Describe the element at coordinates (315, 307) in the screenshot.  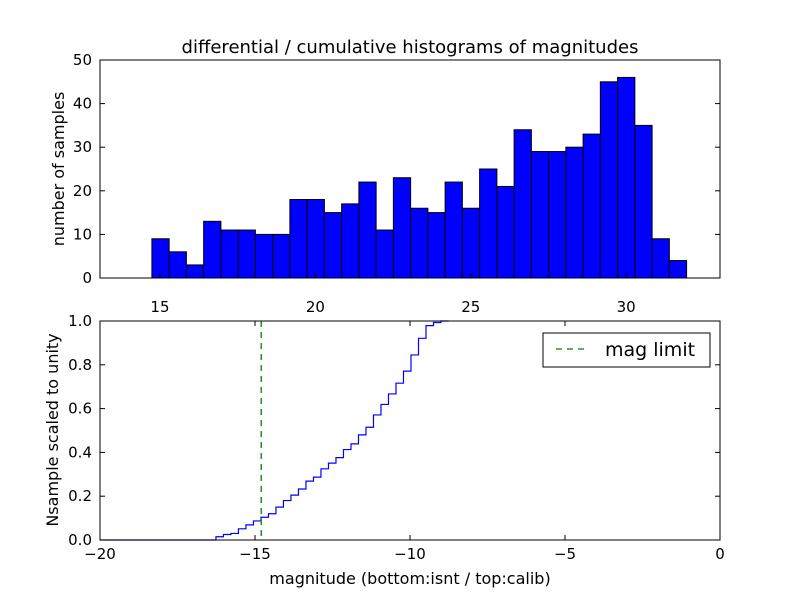
I see `x-tick-label: 20` at that location.